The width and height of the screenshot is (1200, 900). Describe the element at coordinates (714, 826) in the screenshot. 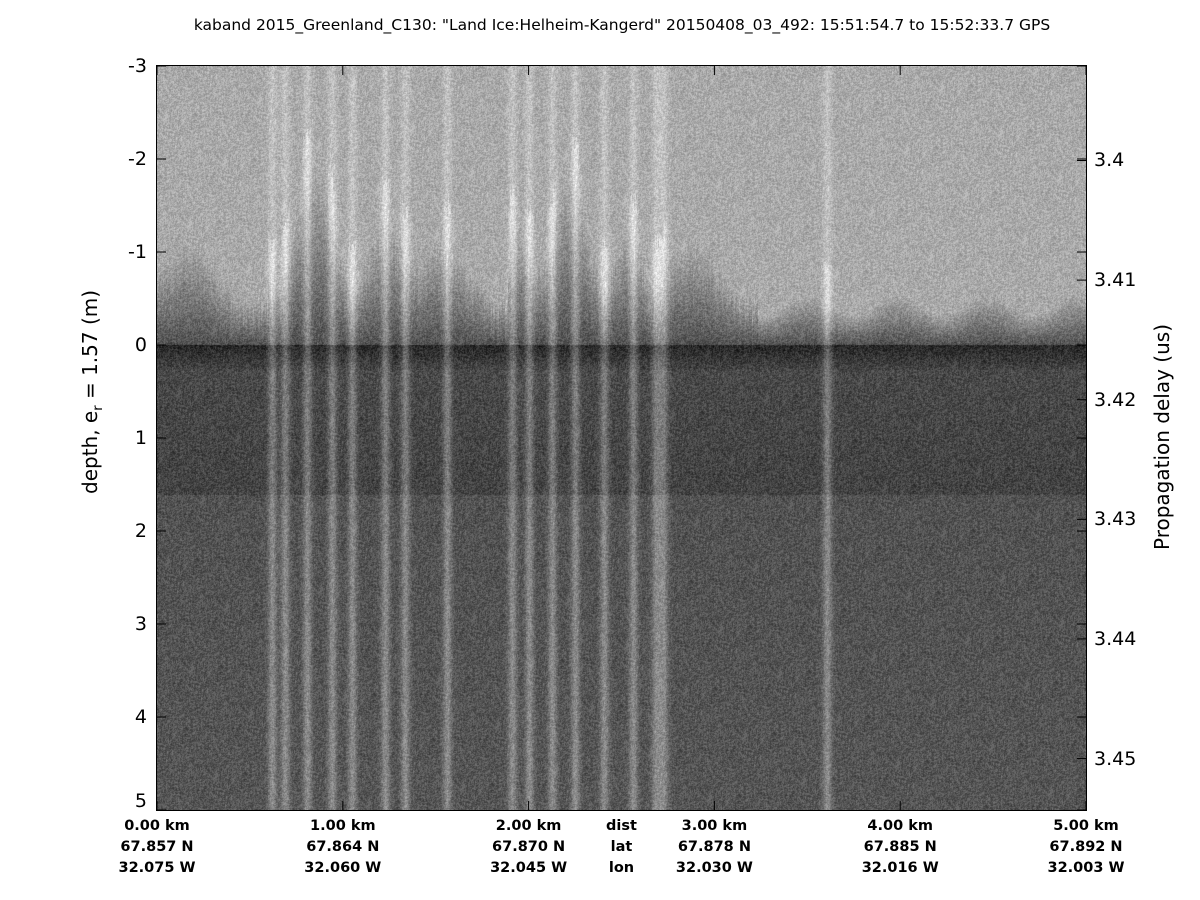

I see `x-tick-label-dist: 3.00 km` at that location.